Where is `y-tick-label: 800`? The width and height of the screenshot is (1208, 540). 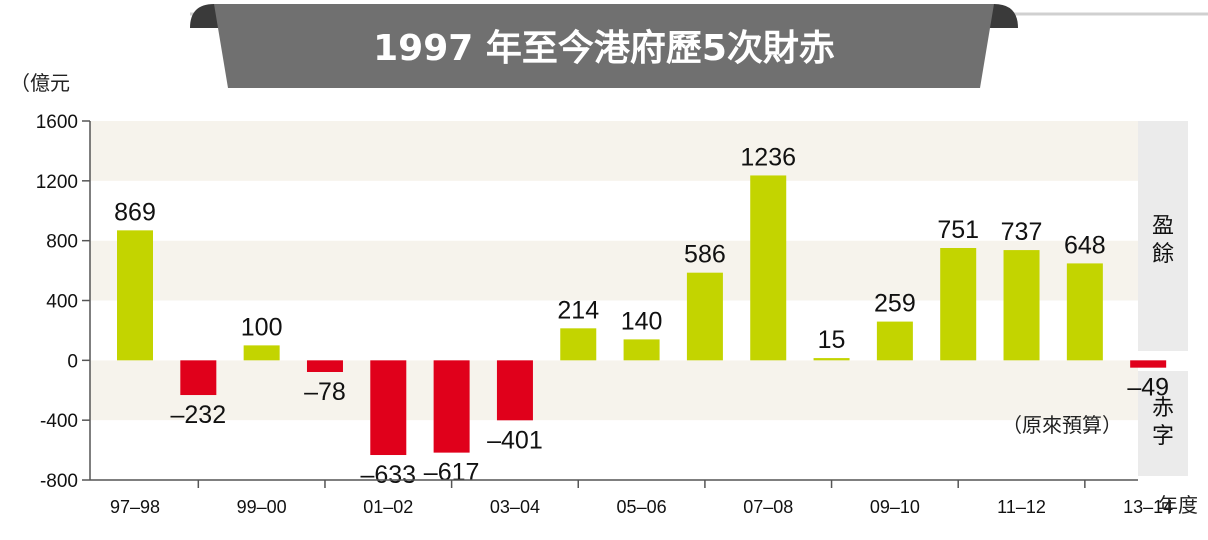 y-tick-label: 800 is located at coordinates (62, 242).